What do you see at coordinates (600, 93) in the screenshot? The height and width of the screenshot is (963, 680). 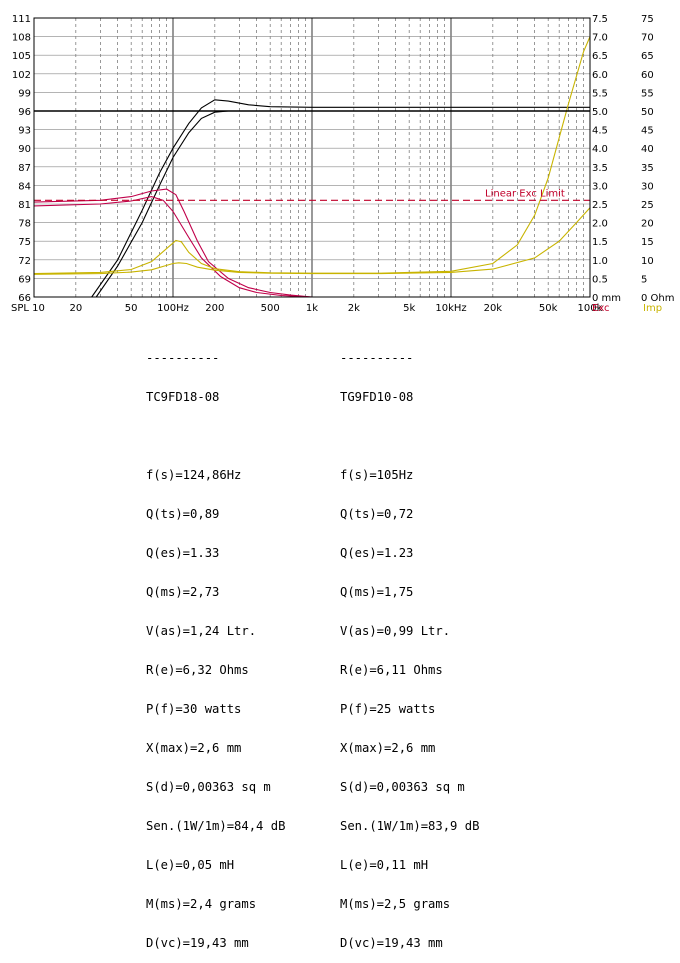 I see `exc-tick-label: 5.5` at bounding box center [600, 93].